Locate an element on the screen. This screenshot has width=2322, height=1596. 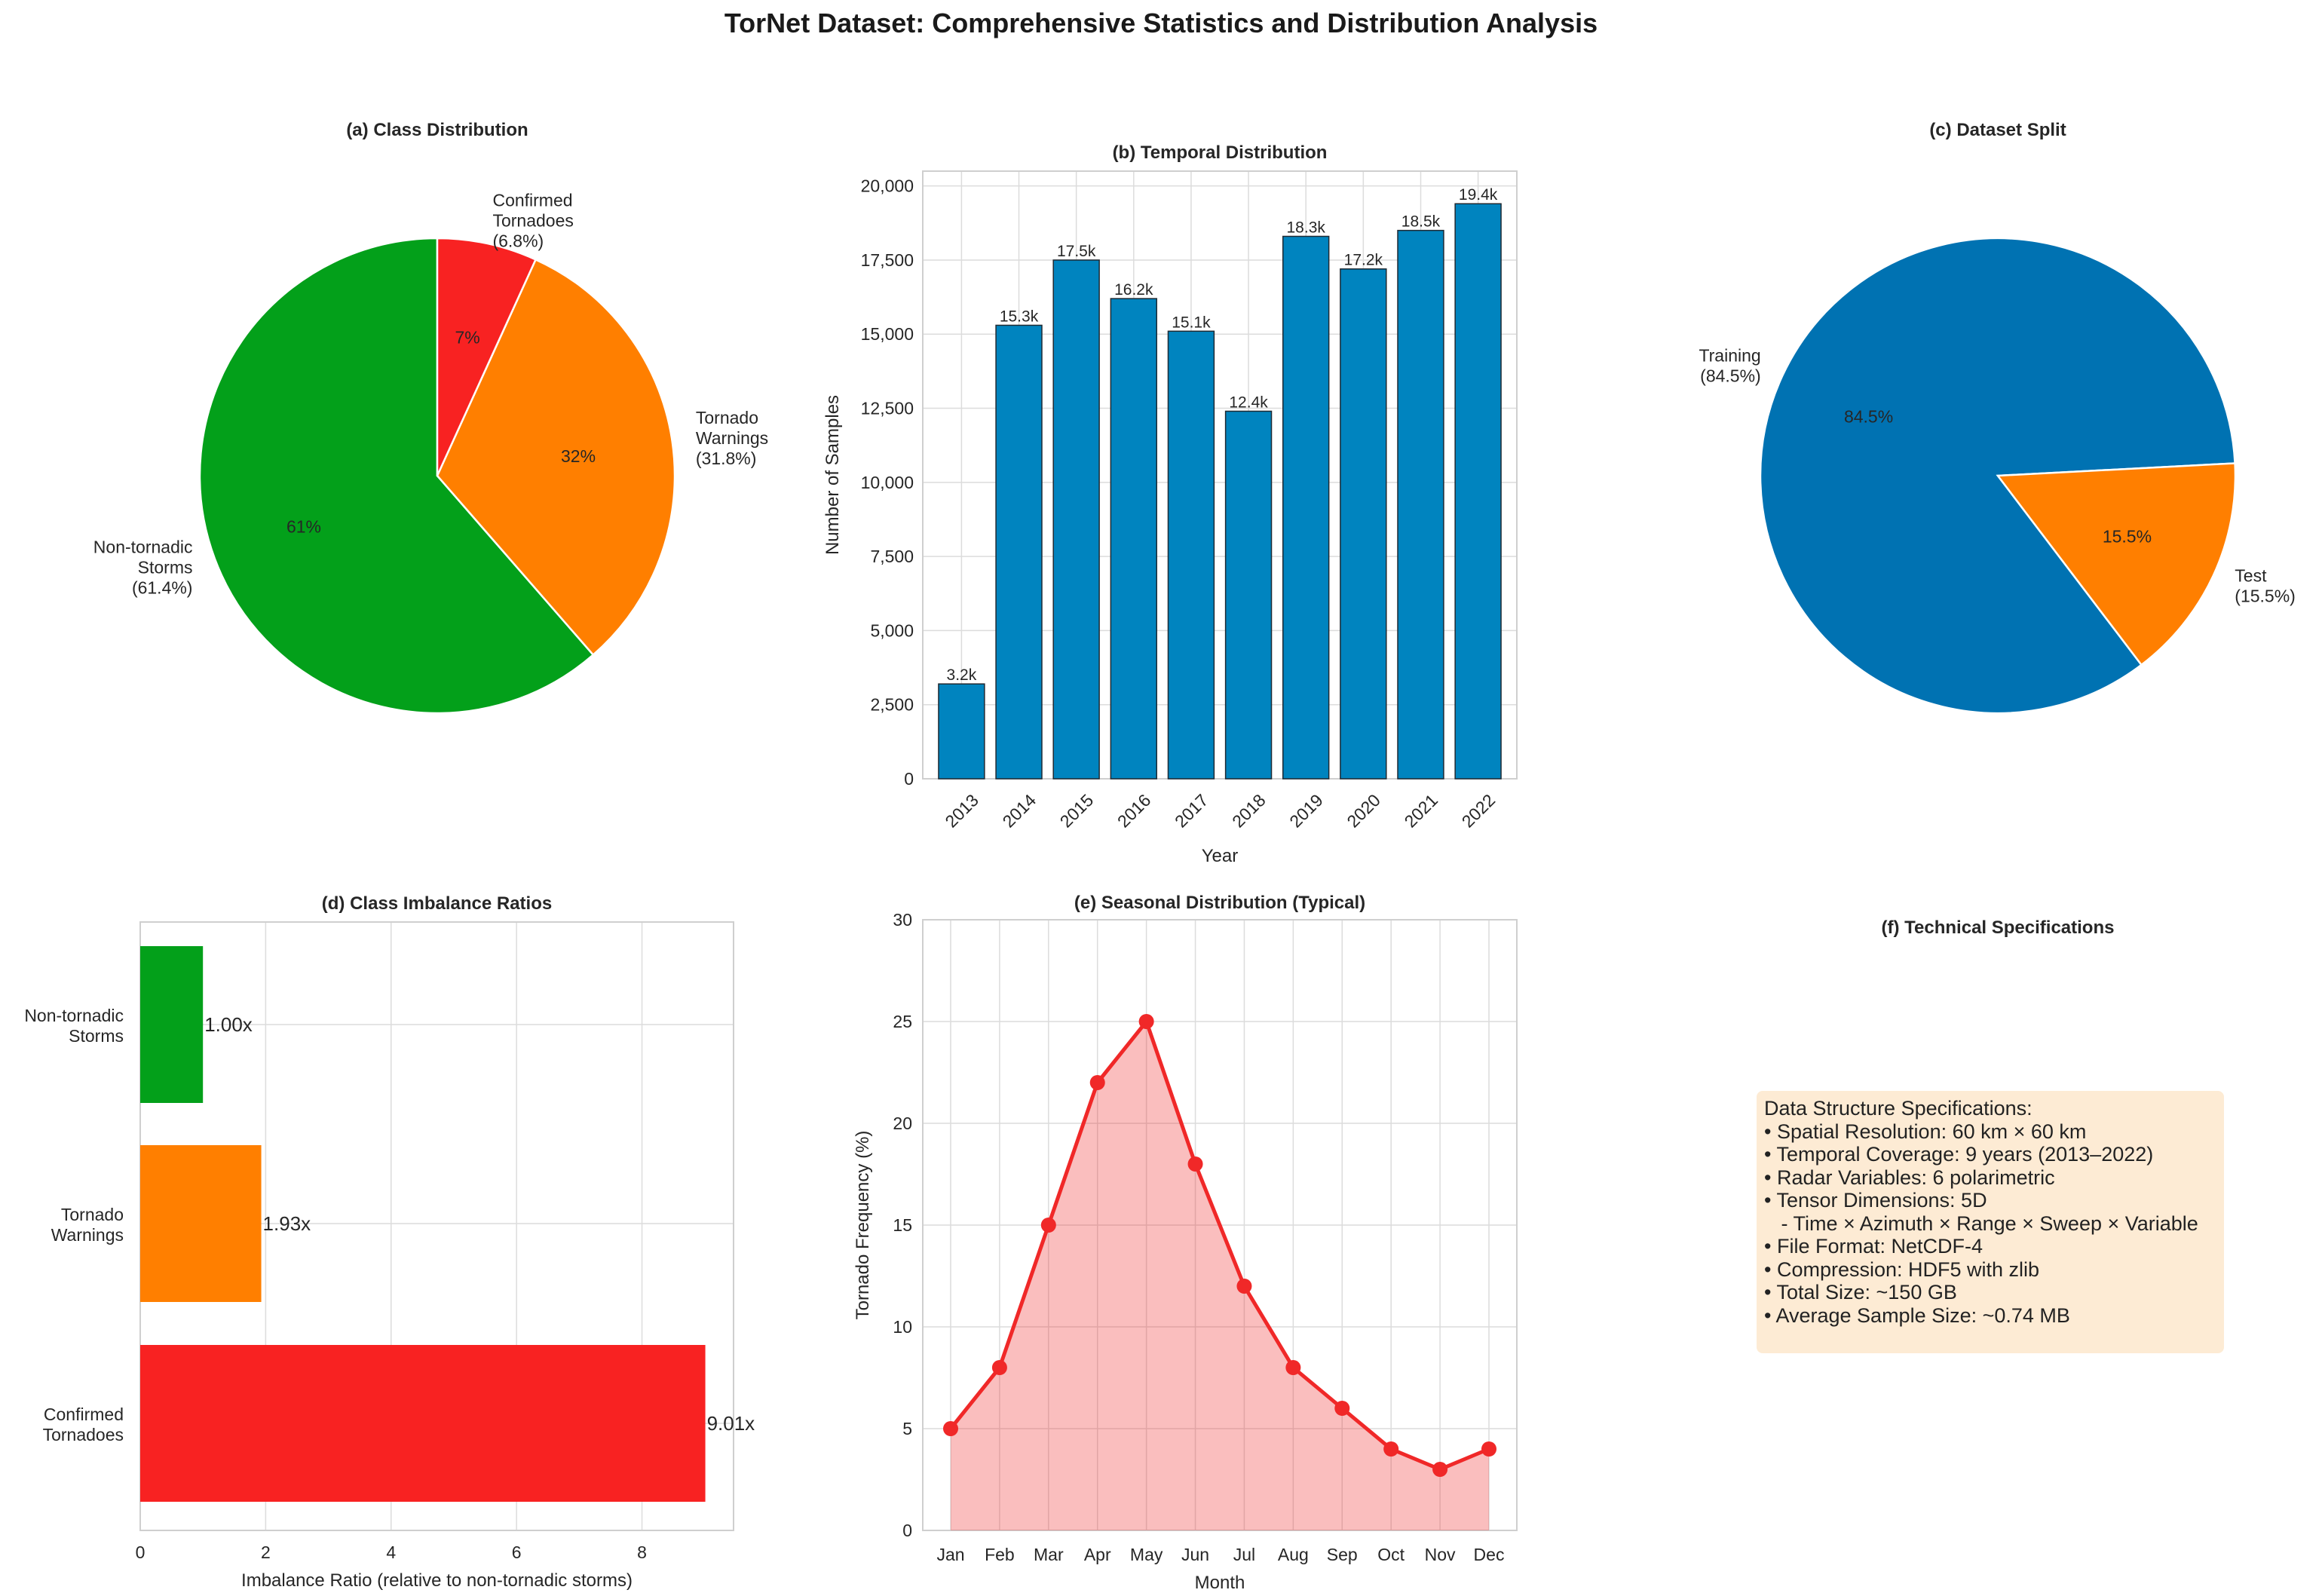
y-tick-label: 10,000 is located at coordinates (887, 482).